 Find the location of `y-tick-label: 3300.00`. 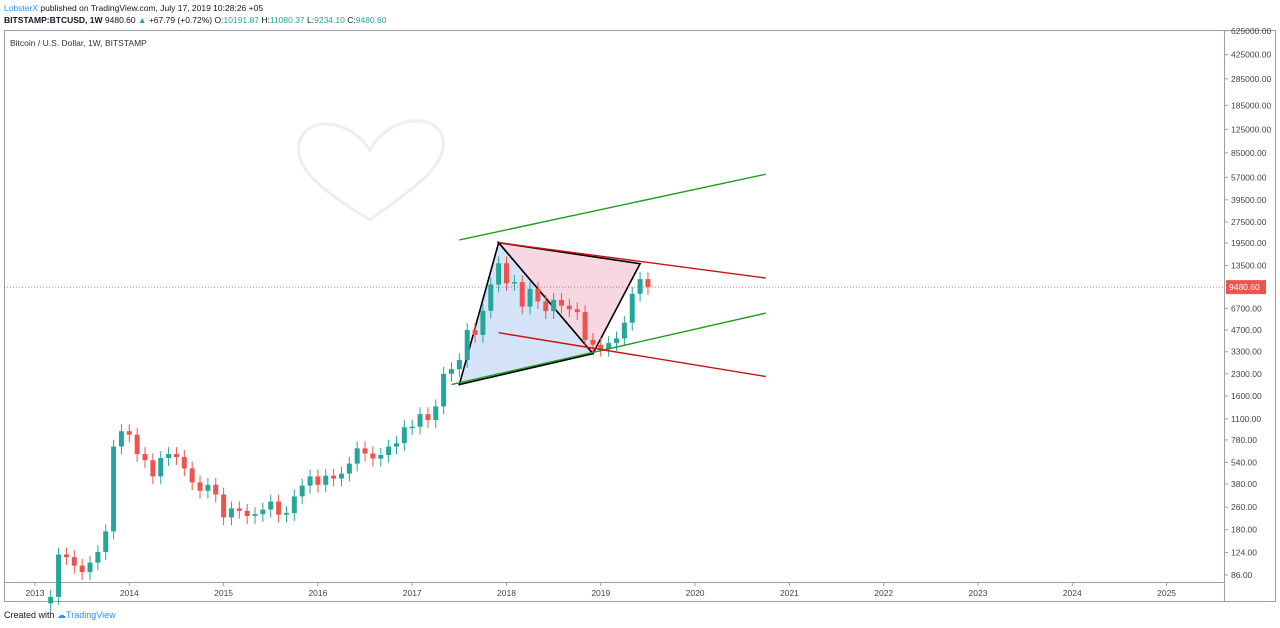

y-tick-label: 3300.00 is located at coordinates (1246, 352).